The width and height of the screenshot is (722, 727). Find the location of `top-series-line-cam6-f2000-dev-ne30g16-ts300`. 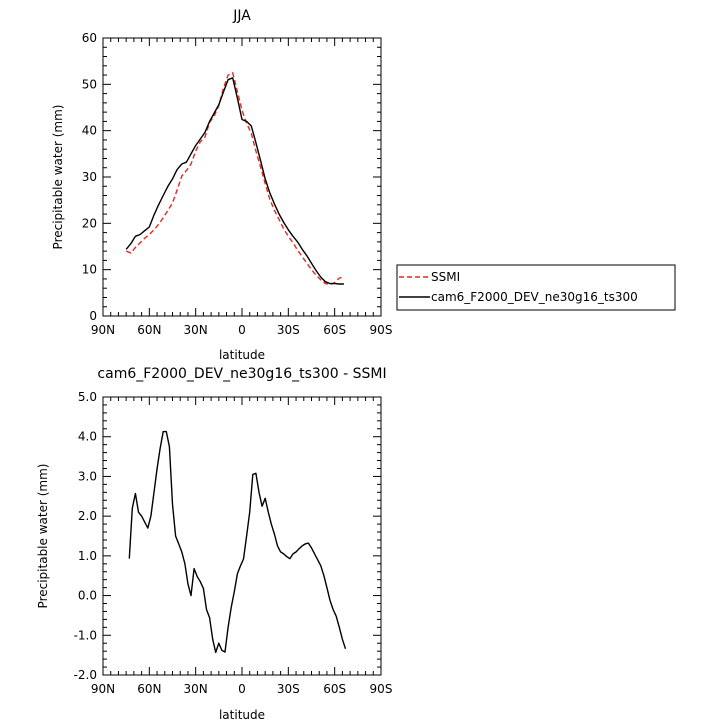

top-series-line-cam6-f2000-dev-ne30g16-ts300 is located at coordinates (234, 181).